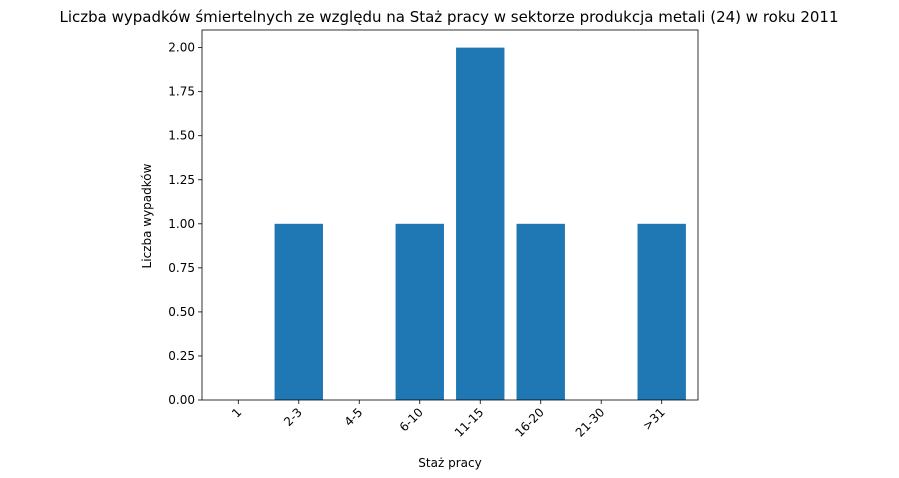 The width and height of the screenshot is (899, 478). Describe the element at coordinates (181, 224) in the screenshot. I see `y-tick-label: 1.00` at that location.